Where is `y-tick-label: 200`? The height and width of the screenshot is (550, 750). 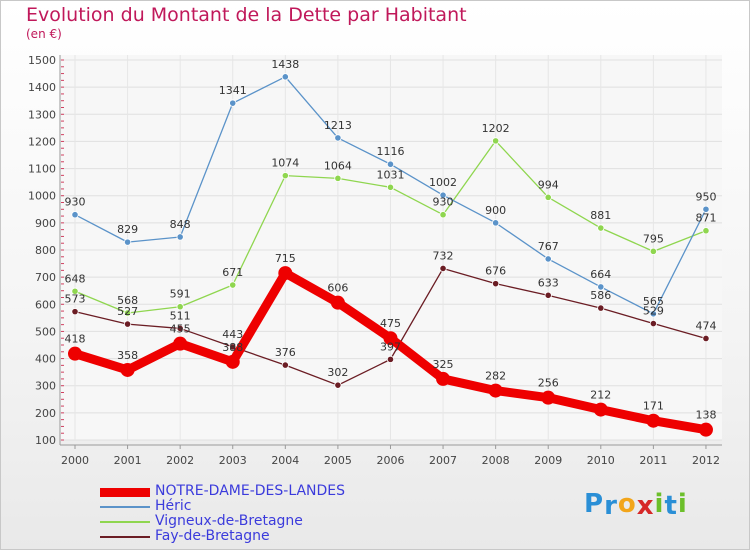
y-tick-label: 200 is located at coordinates (45, 413).